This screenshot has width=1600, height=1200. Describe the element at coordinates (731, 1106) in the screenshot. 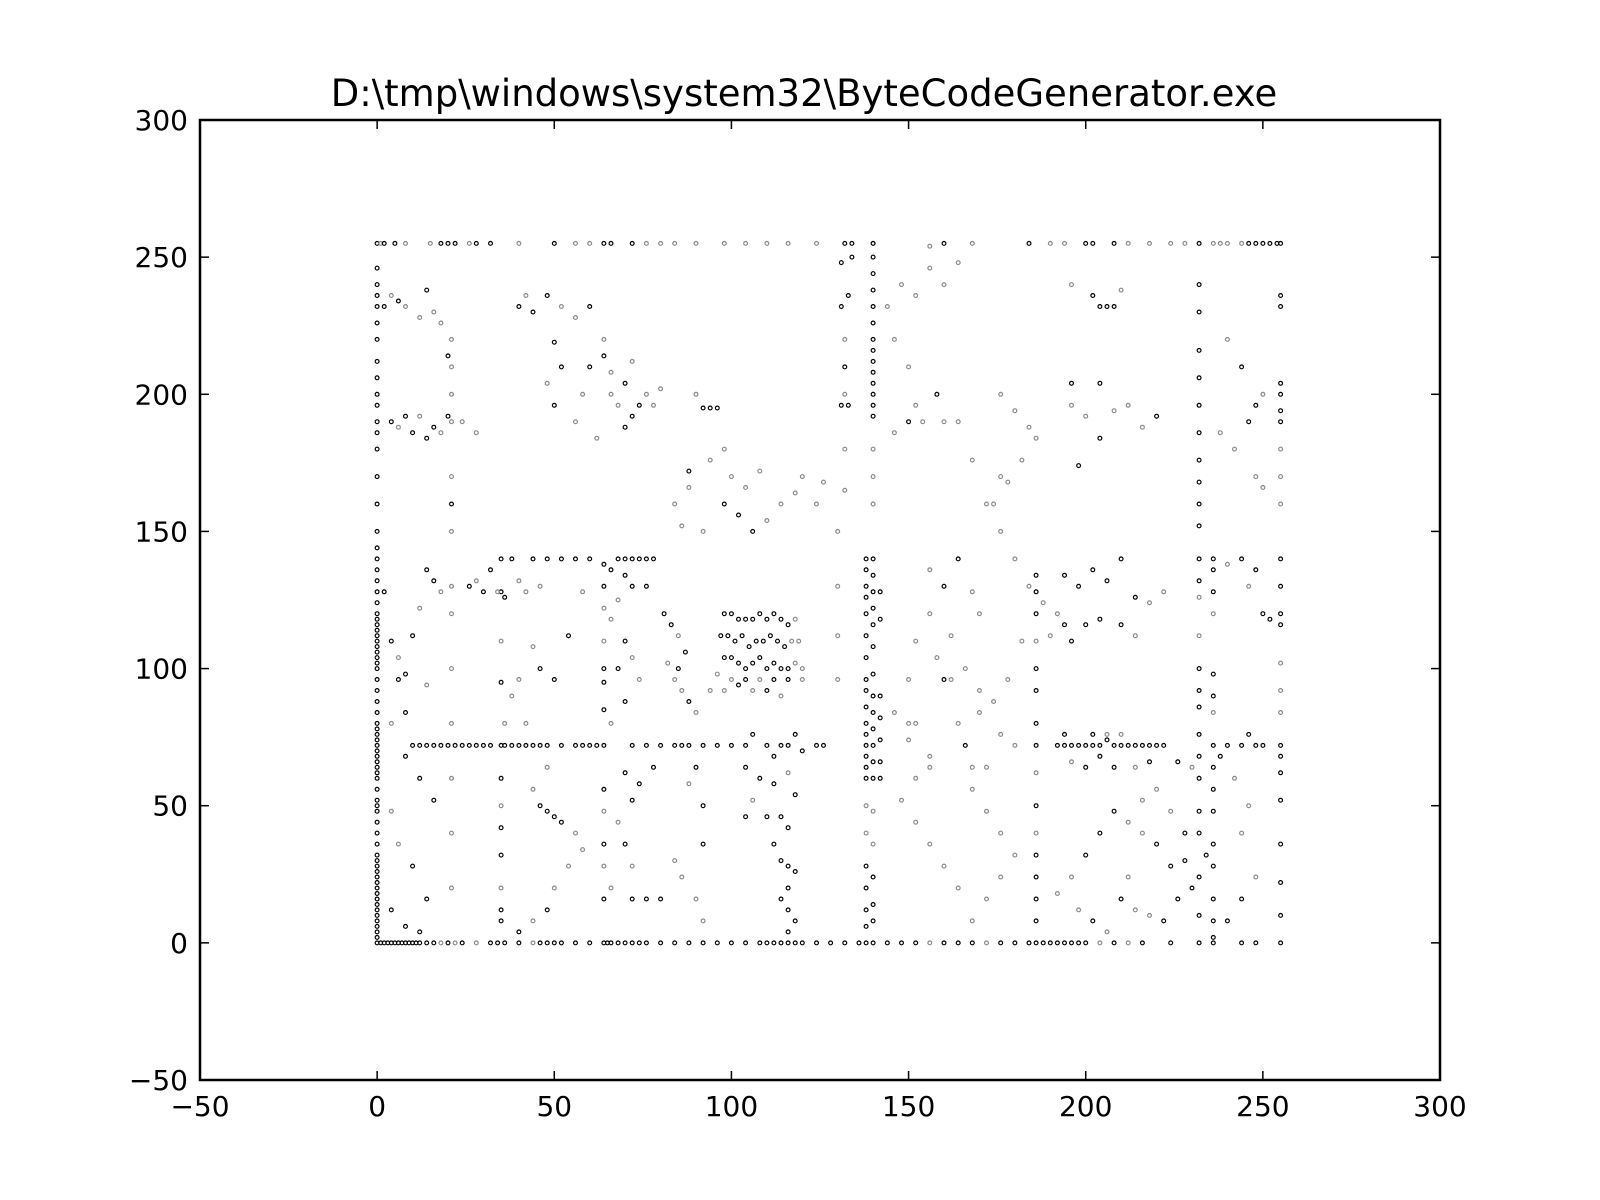

I see `x-tick-label: 100` at that location.